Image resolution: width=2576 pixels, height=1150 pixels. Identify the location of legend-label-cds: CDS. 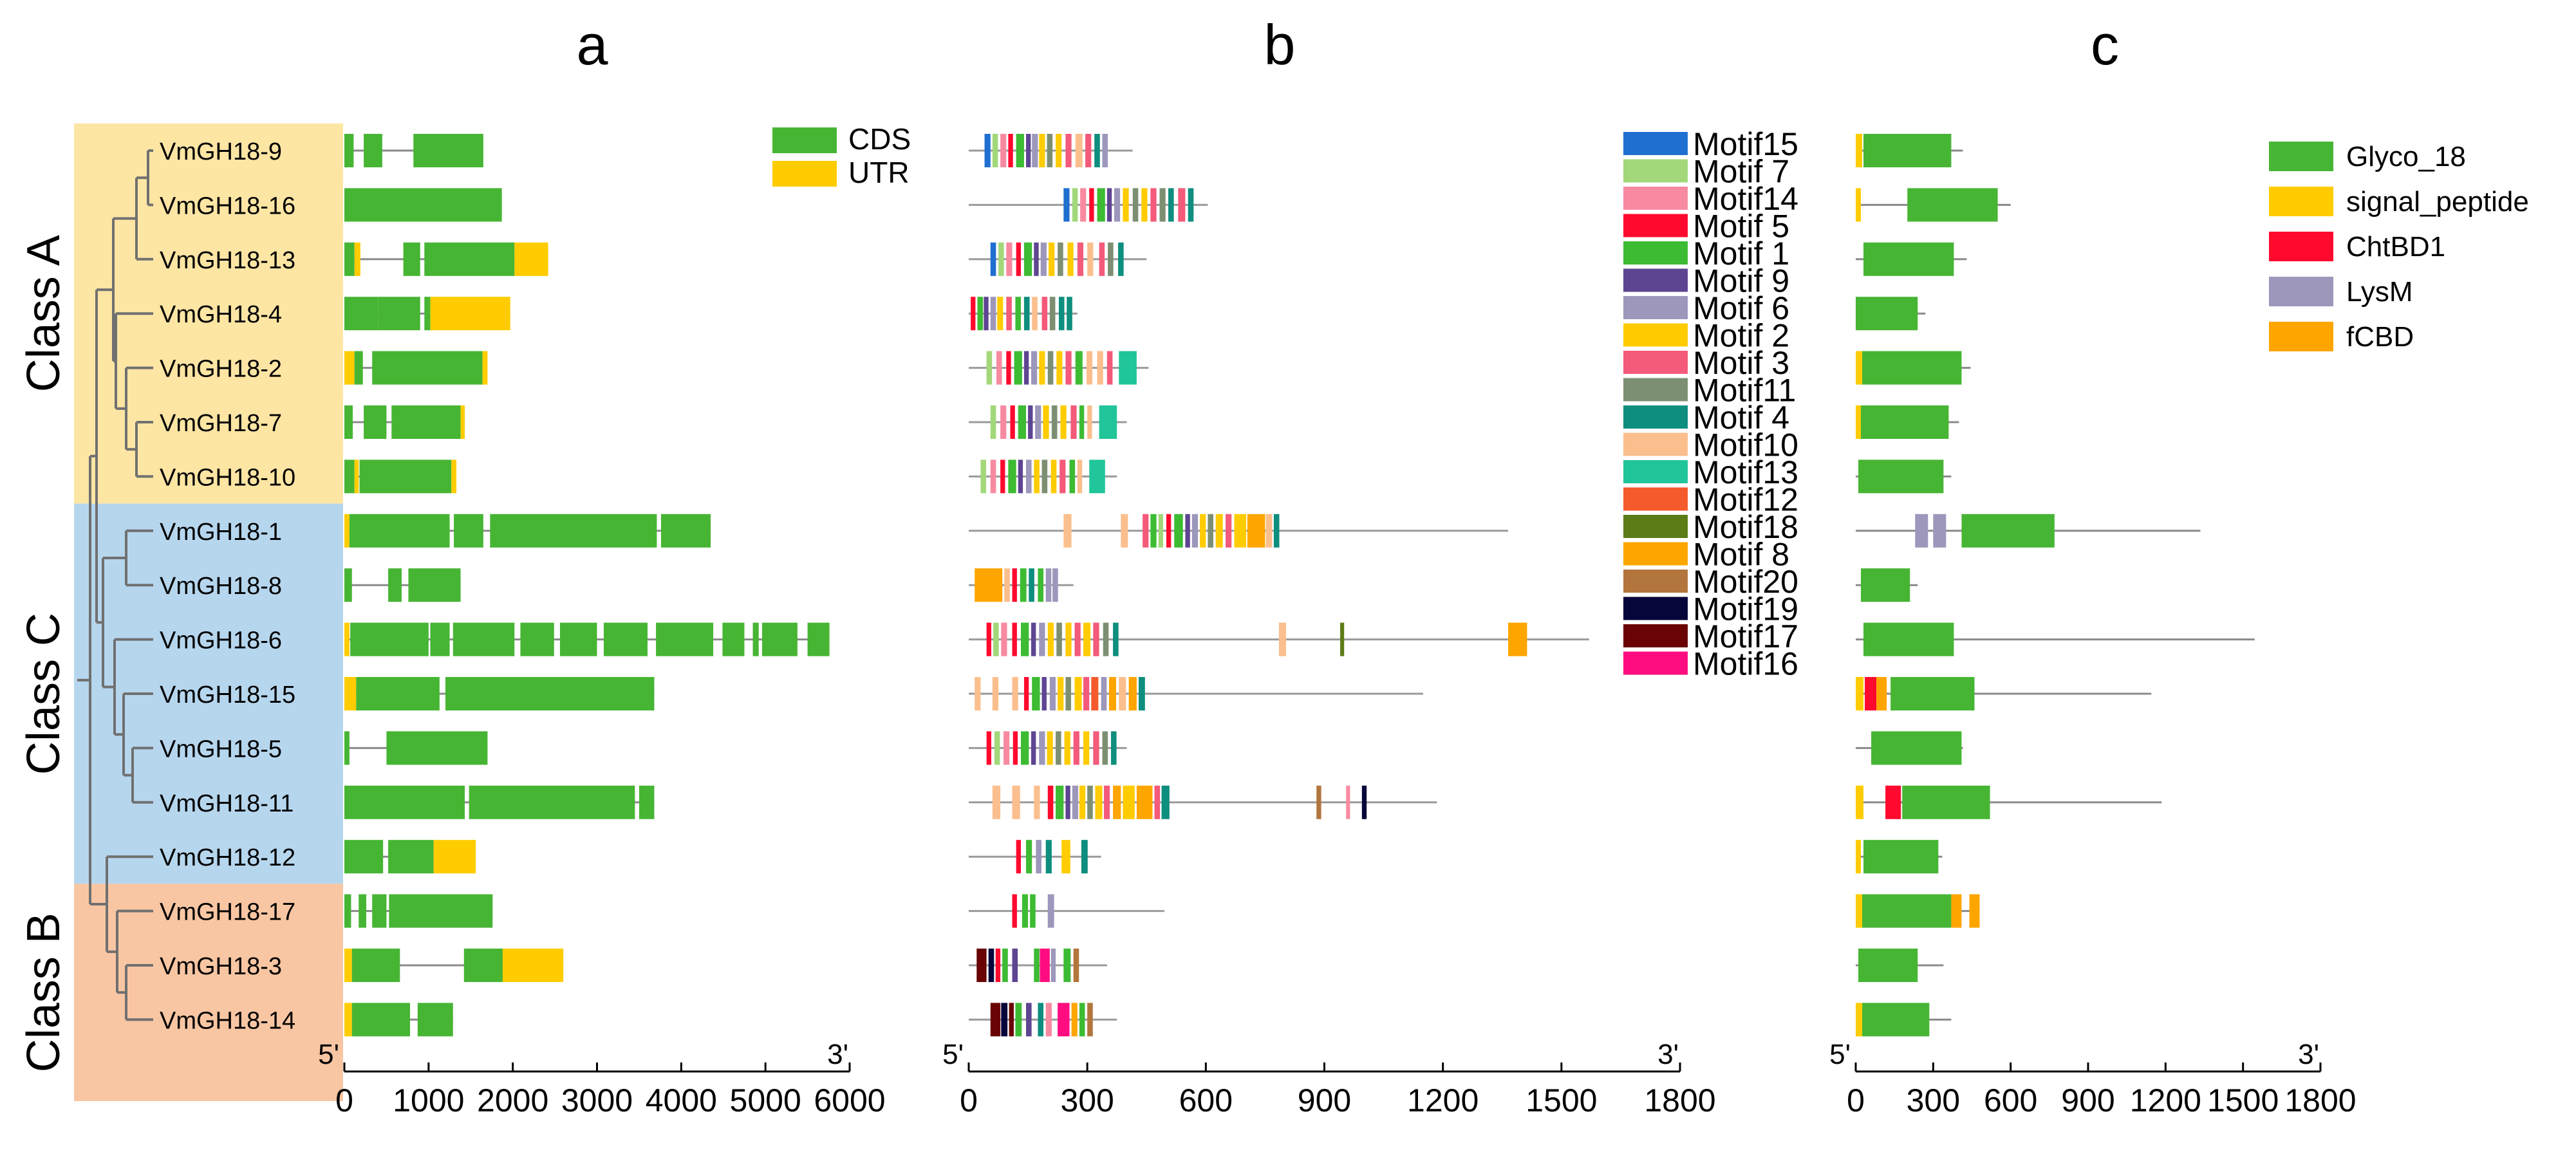
(880, 139).